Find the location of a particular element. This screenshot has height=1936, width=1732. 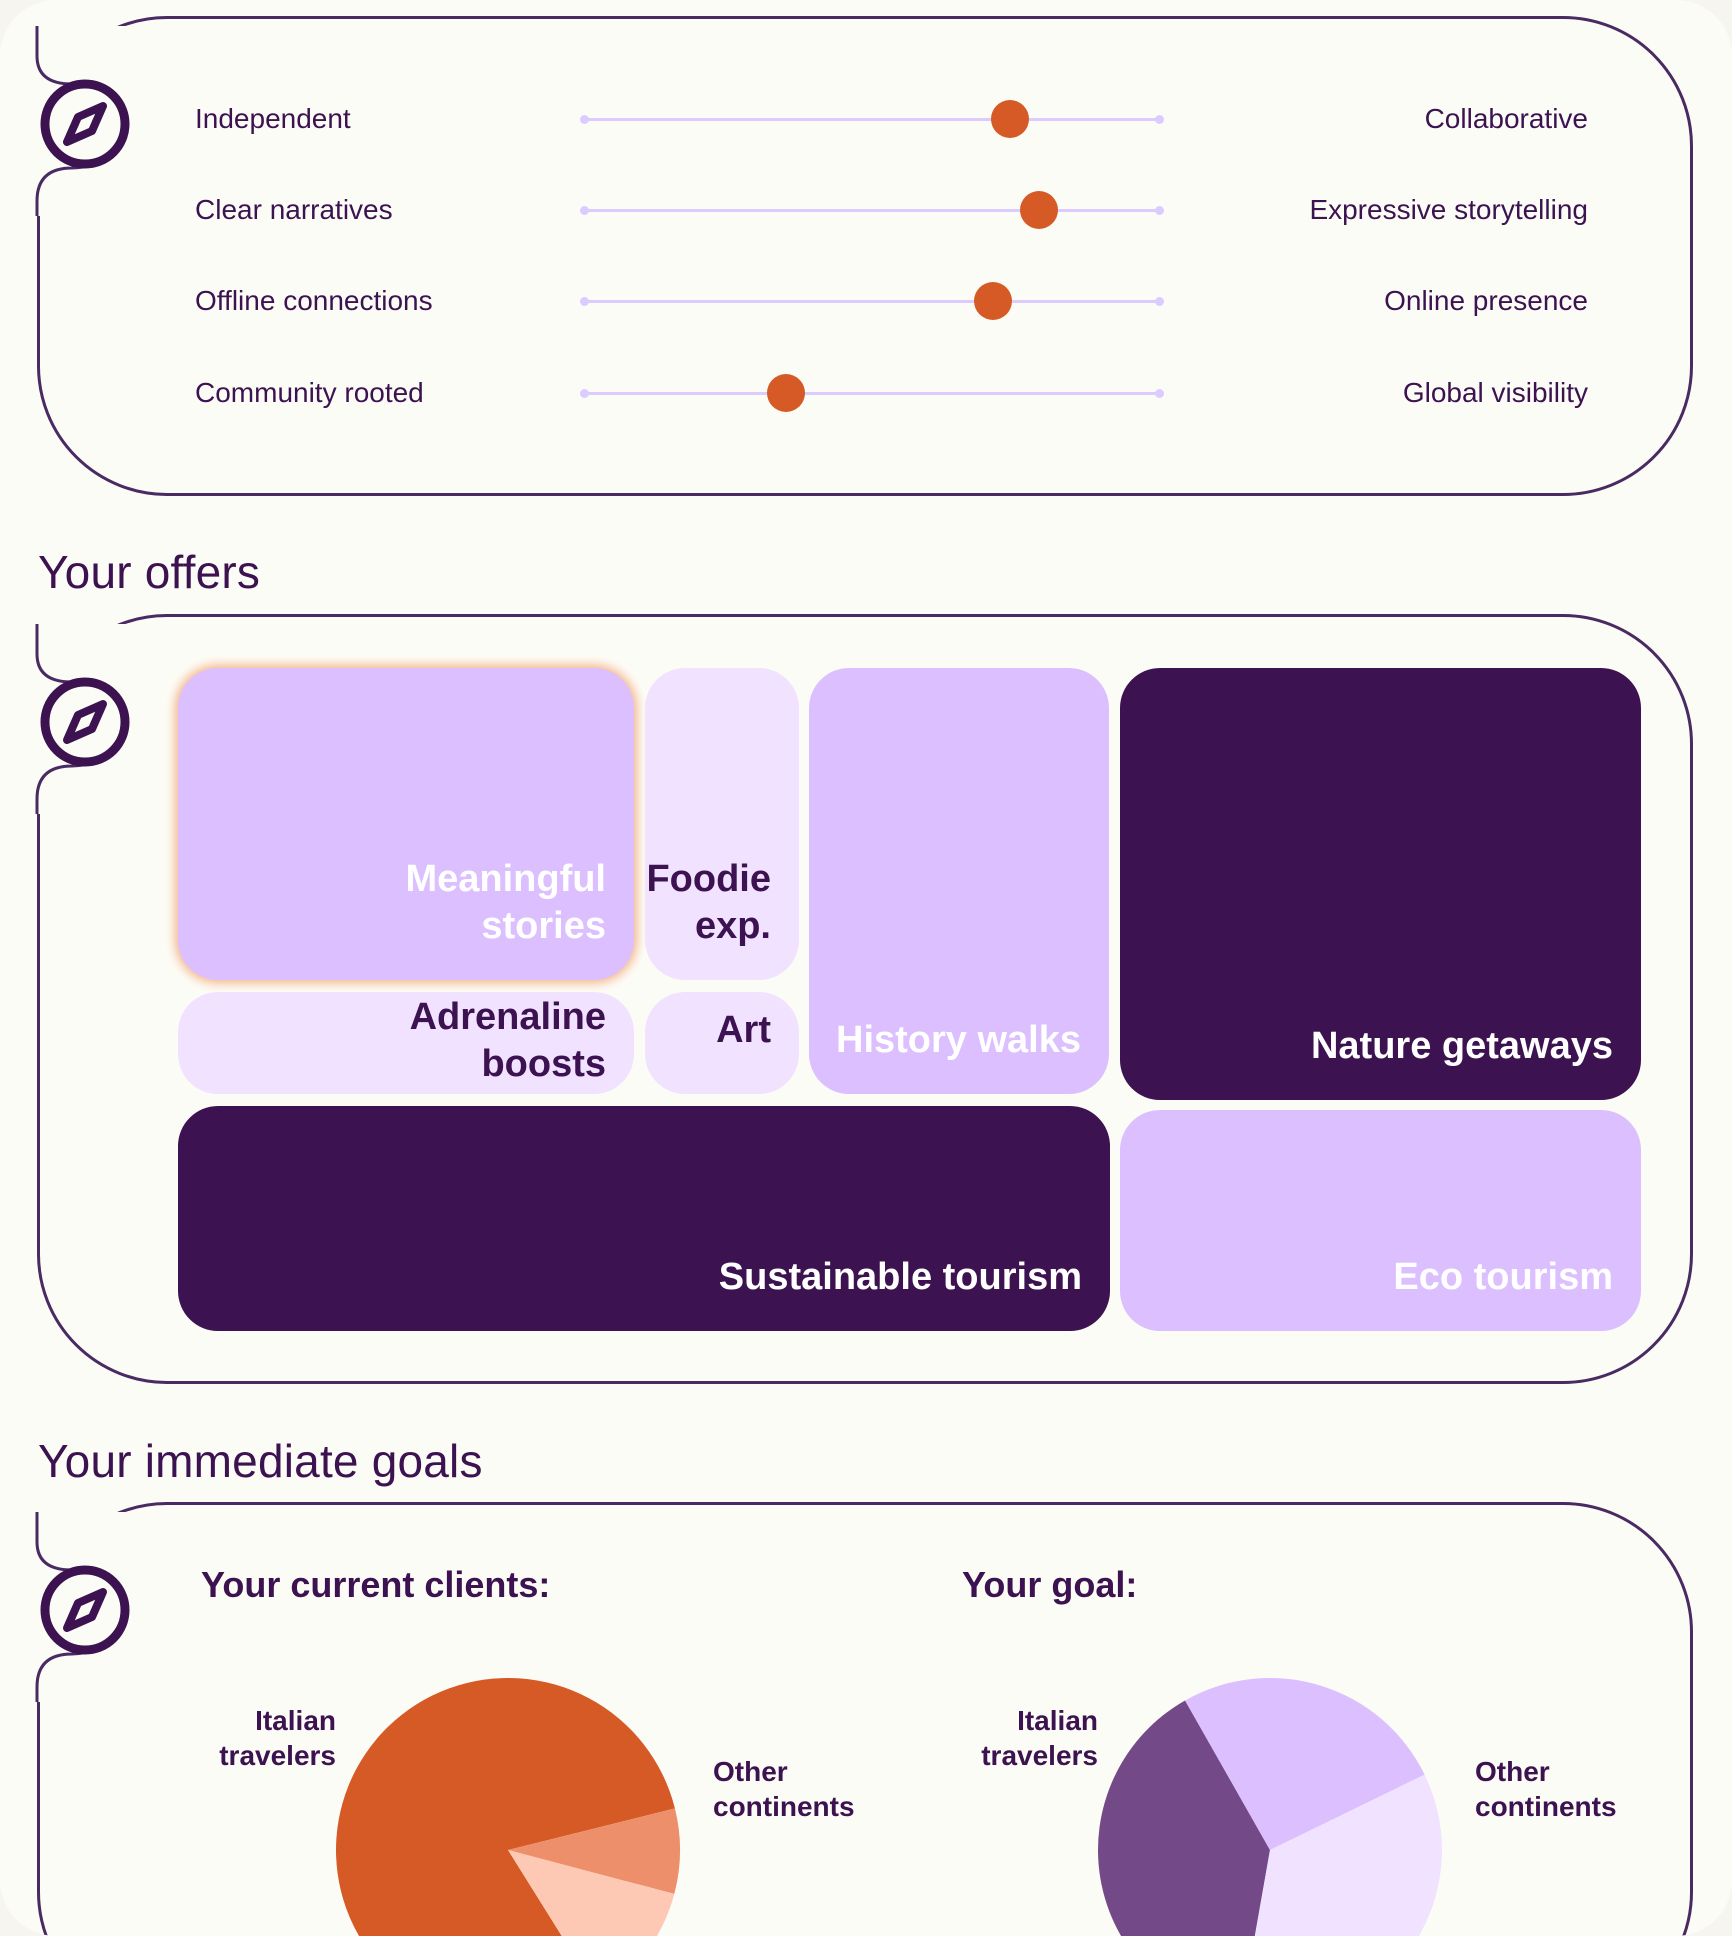

offer-tile-label: Nature getaways is located at coordinates (1461, 1046).